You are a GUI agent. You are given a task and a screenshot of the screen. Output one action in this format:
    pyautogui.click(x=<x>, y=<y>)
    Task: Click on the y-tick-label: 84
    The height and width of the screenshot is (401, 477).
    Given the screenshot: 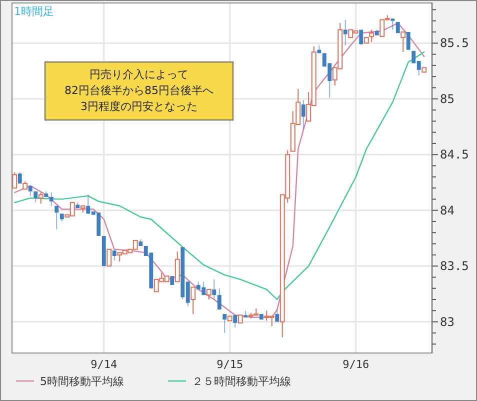 What is the action you would take?
    pyautogui.click(x=447, y=210)
    